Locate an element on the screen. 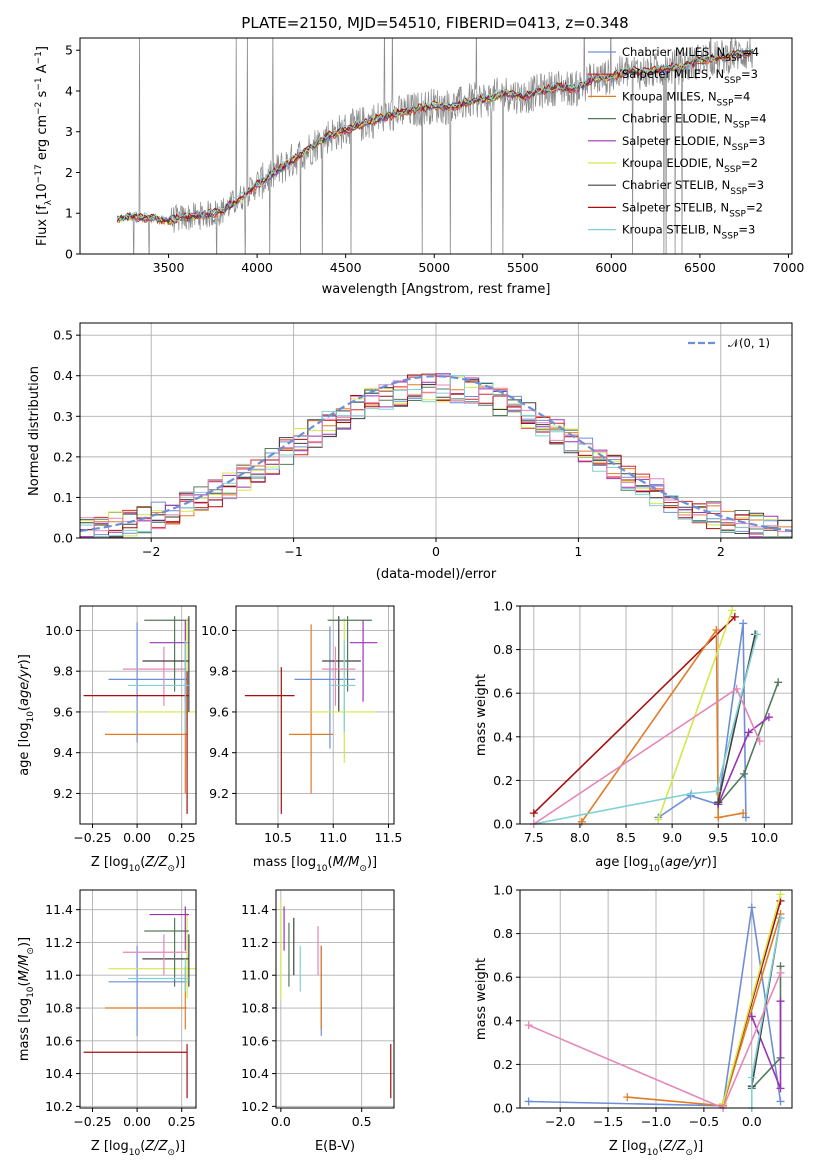 The height and width of the screenshot is (1170, 819). y-tick-label: 11.0 is located at coordinates (59, 975).